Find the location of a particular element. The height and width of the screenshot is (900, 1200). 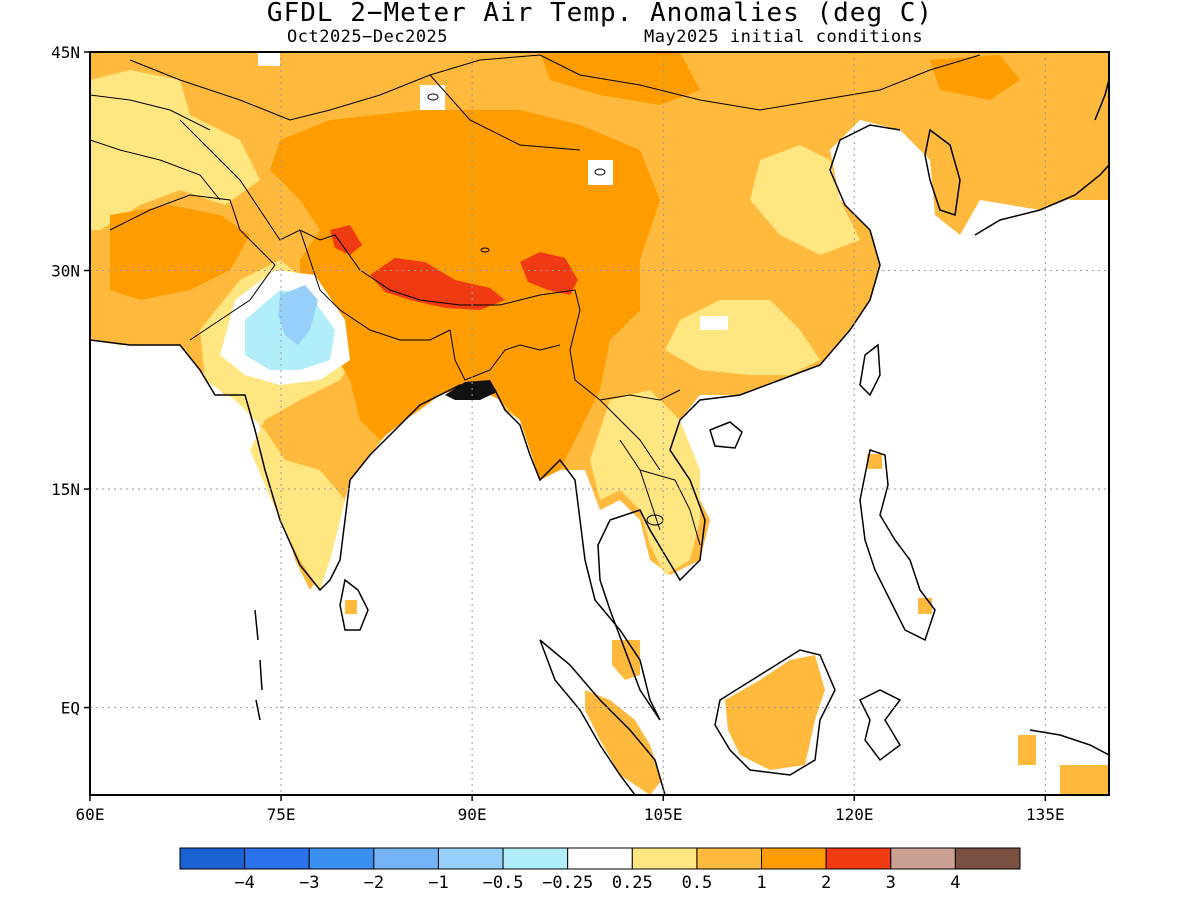

anomaly-region-sri-lanka is located at coordinates (351, 607).